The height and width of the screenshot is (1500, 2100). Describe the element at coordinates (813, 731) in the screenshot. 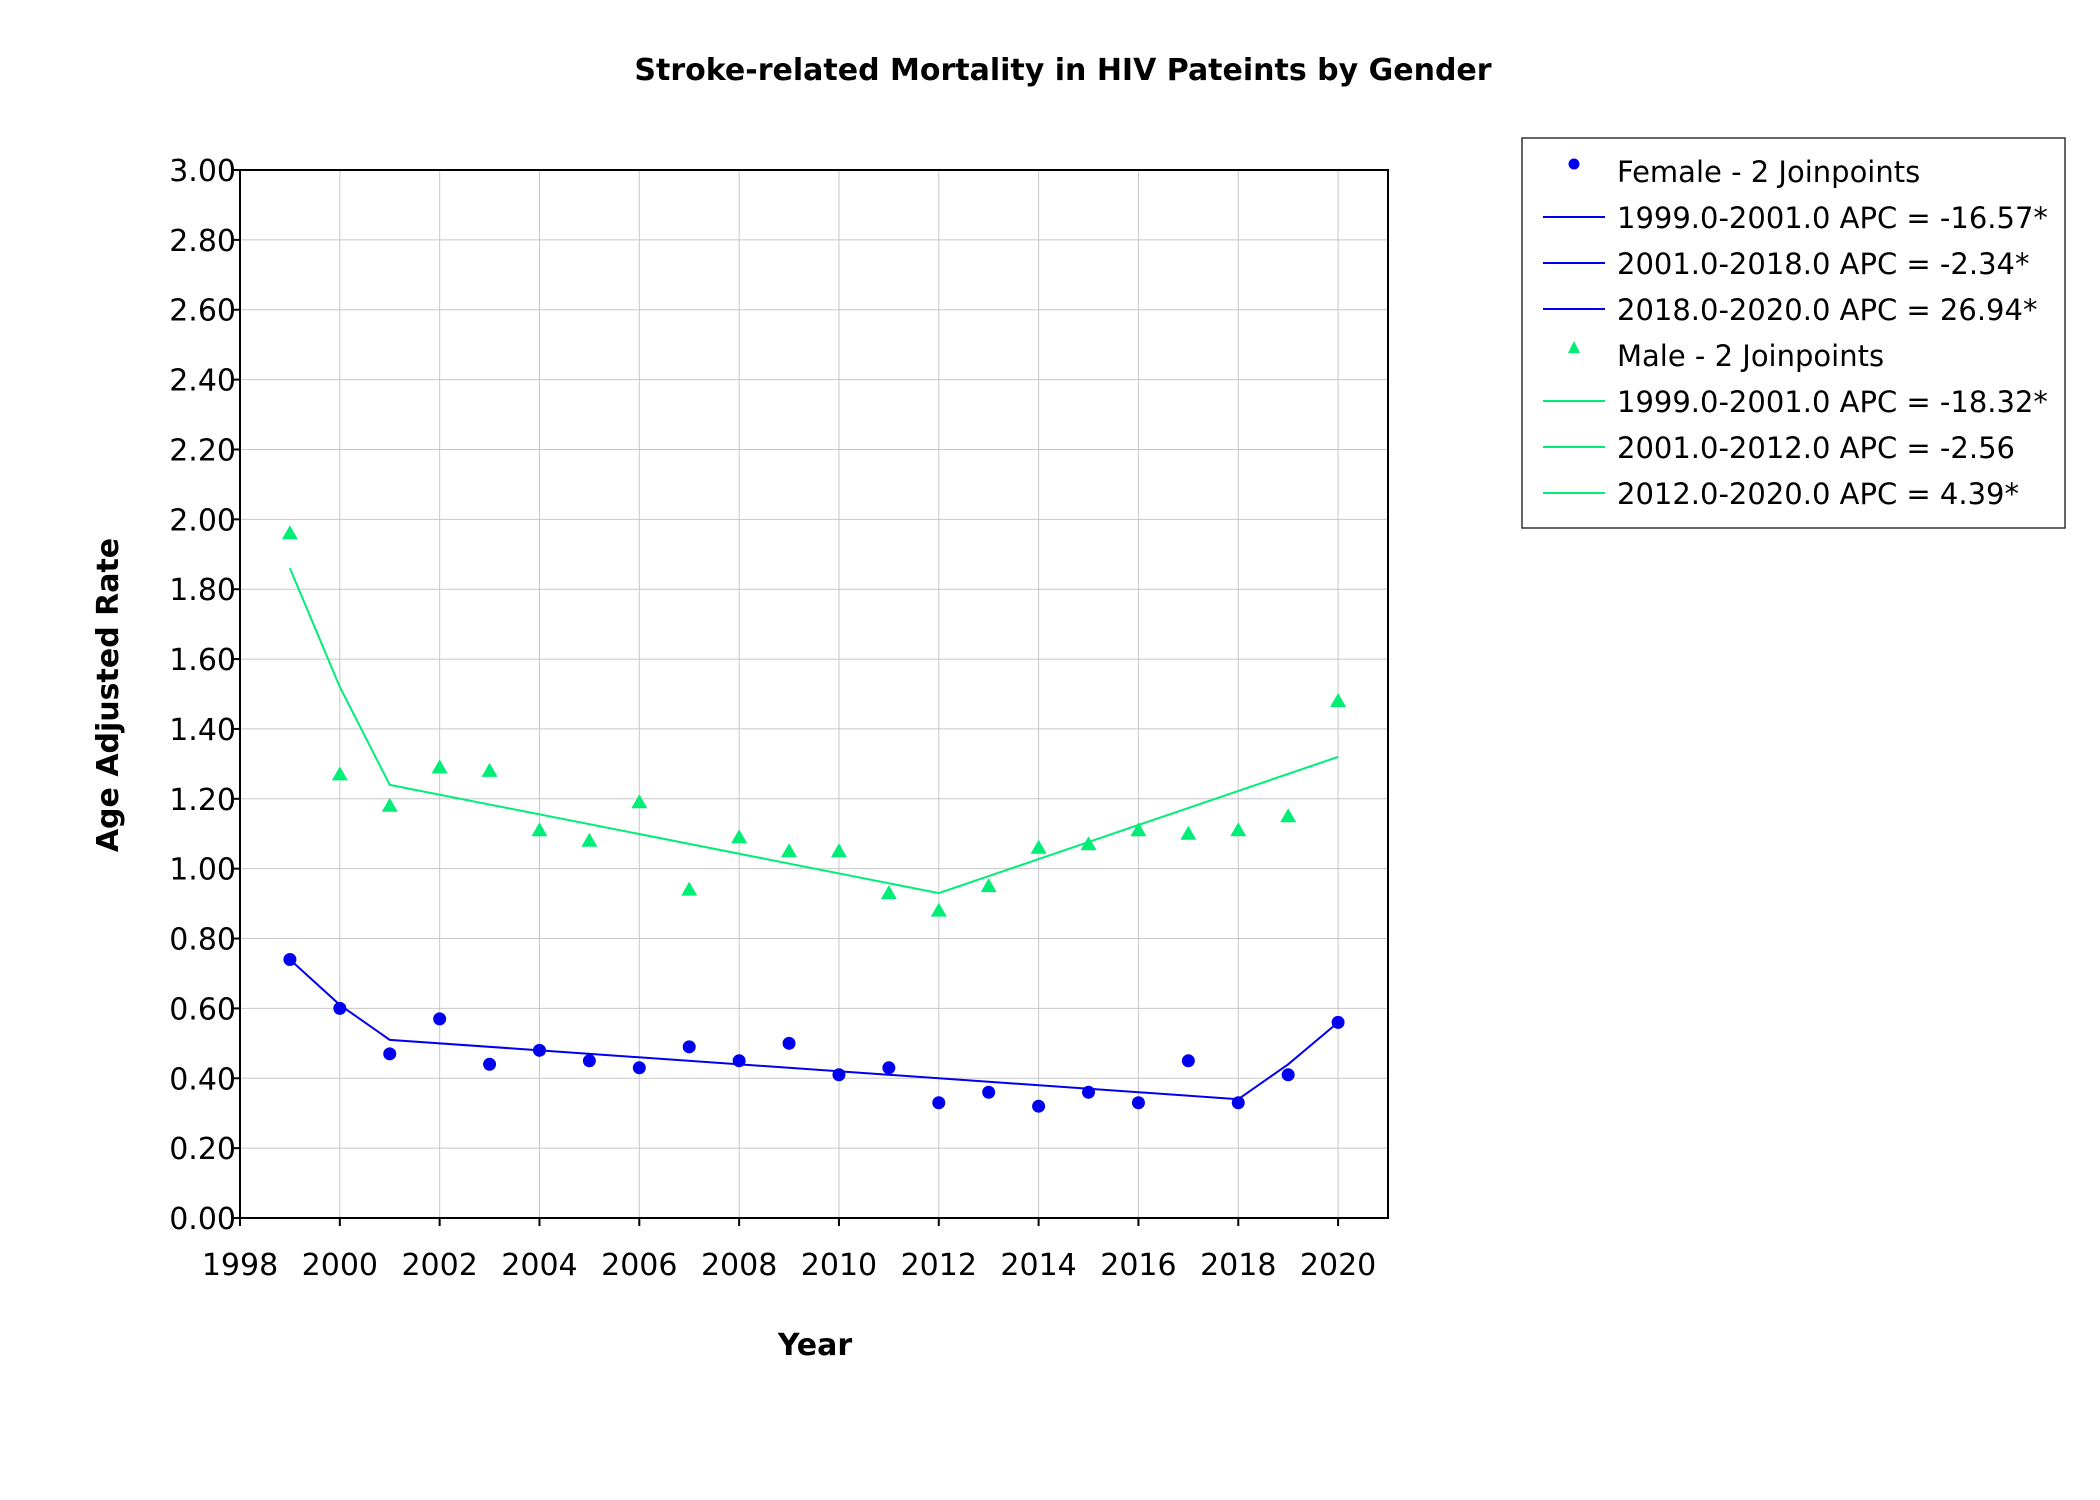

I see `male-fitted-line` at that location.